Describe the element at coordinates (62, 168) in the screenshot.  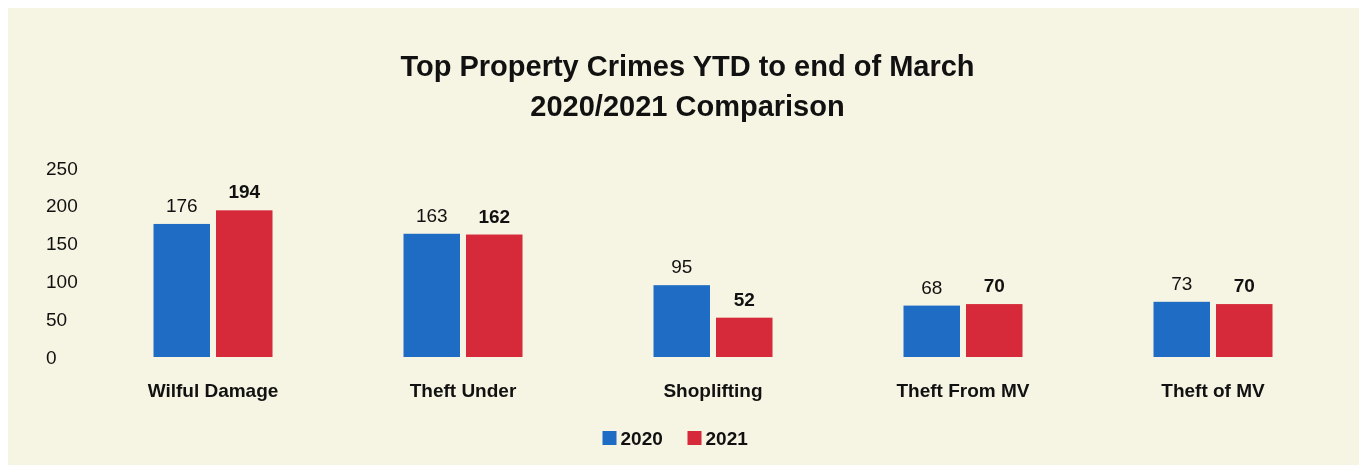
I see `y-tick-label: 250` at that location.